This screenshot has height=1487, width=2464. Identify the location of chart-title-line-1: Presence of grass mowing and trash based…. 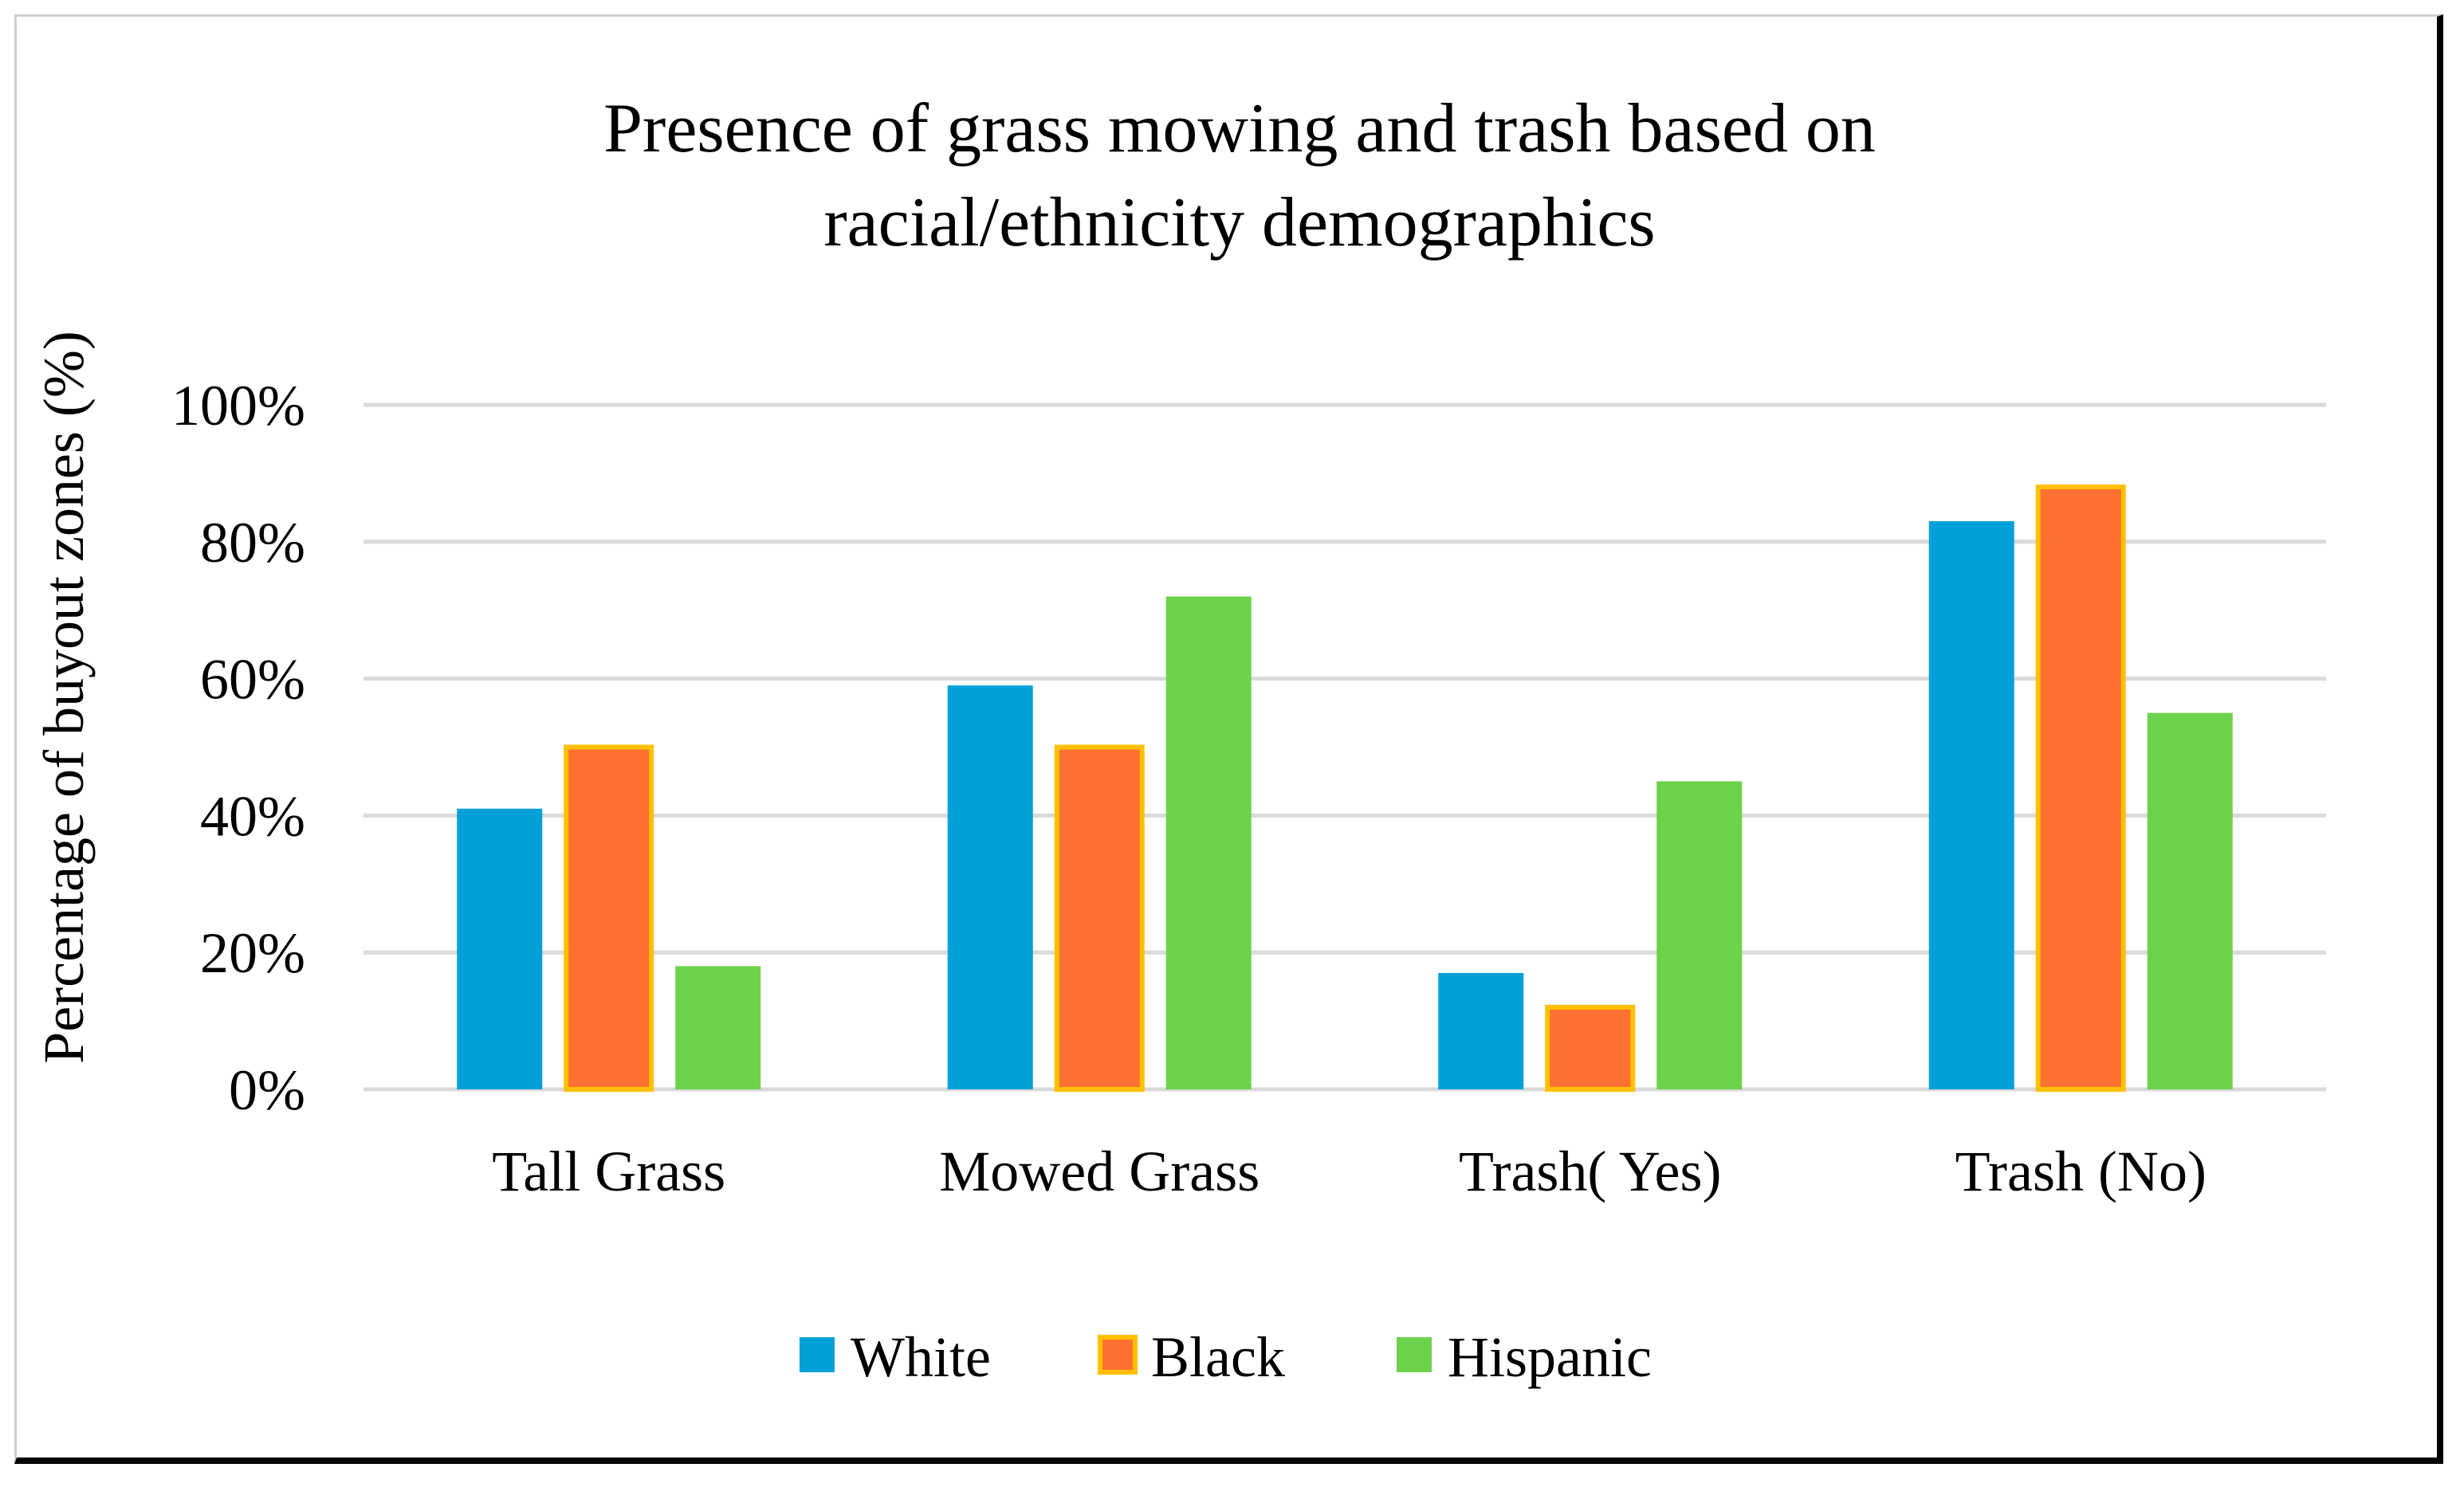
(1240, 128).